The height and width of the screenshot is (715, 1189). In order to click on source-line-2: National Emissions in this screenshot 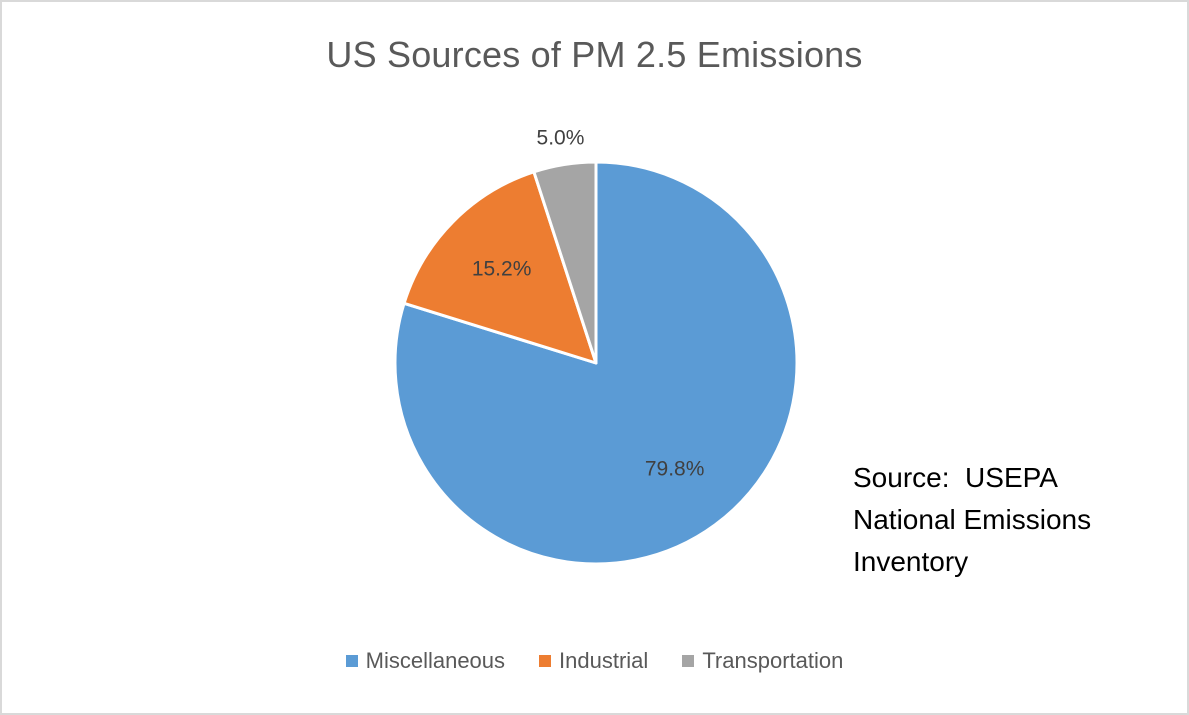, I will do `click(972, 519)`.